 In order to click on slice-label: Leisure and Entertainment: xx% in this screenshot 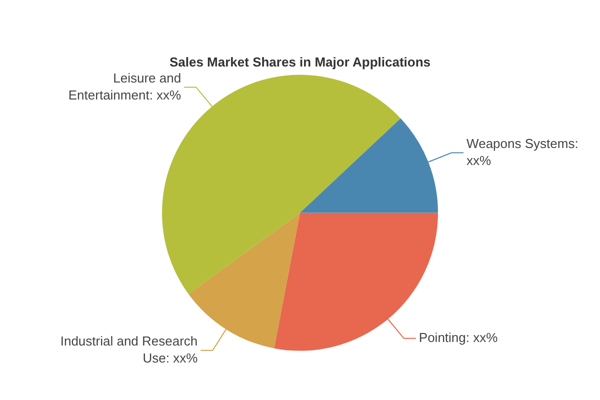, I will do `click(125, 86)`.